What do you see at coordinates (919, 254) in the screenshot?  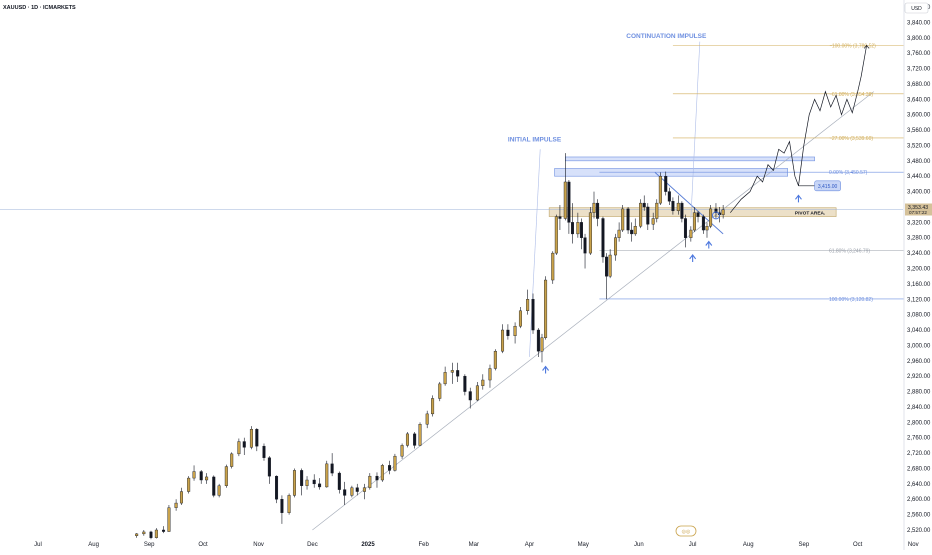 I see `price-tick-label: 3,240.00` at bounding box center [919, 254].